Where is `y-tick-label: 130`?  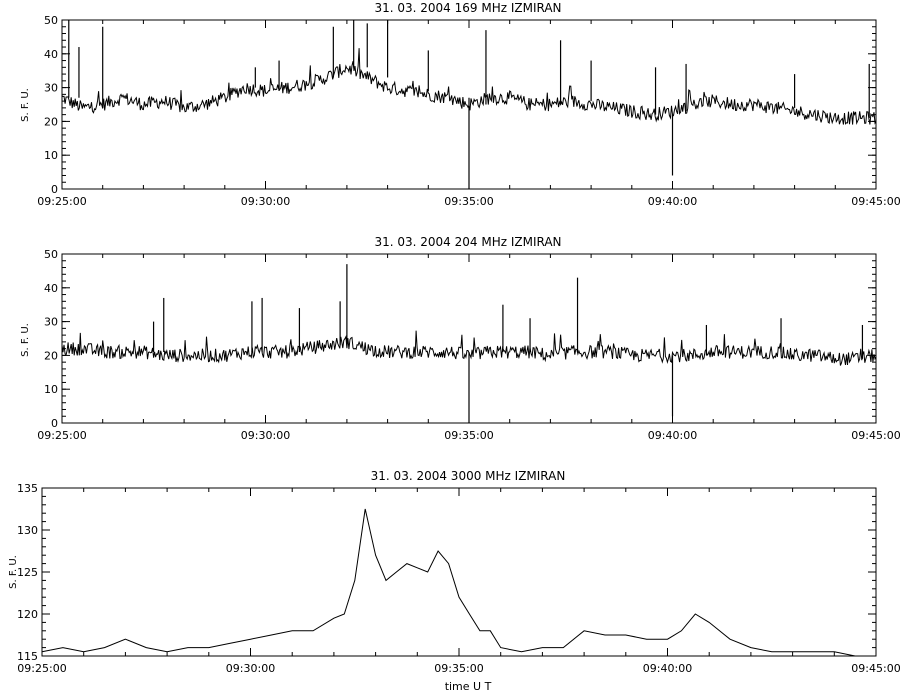
y-tick-label: 130 is located at coordinates (27, 530).